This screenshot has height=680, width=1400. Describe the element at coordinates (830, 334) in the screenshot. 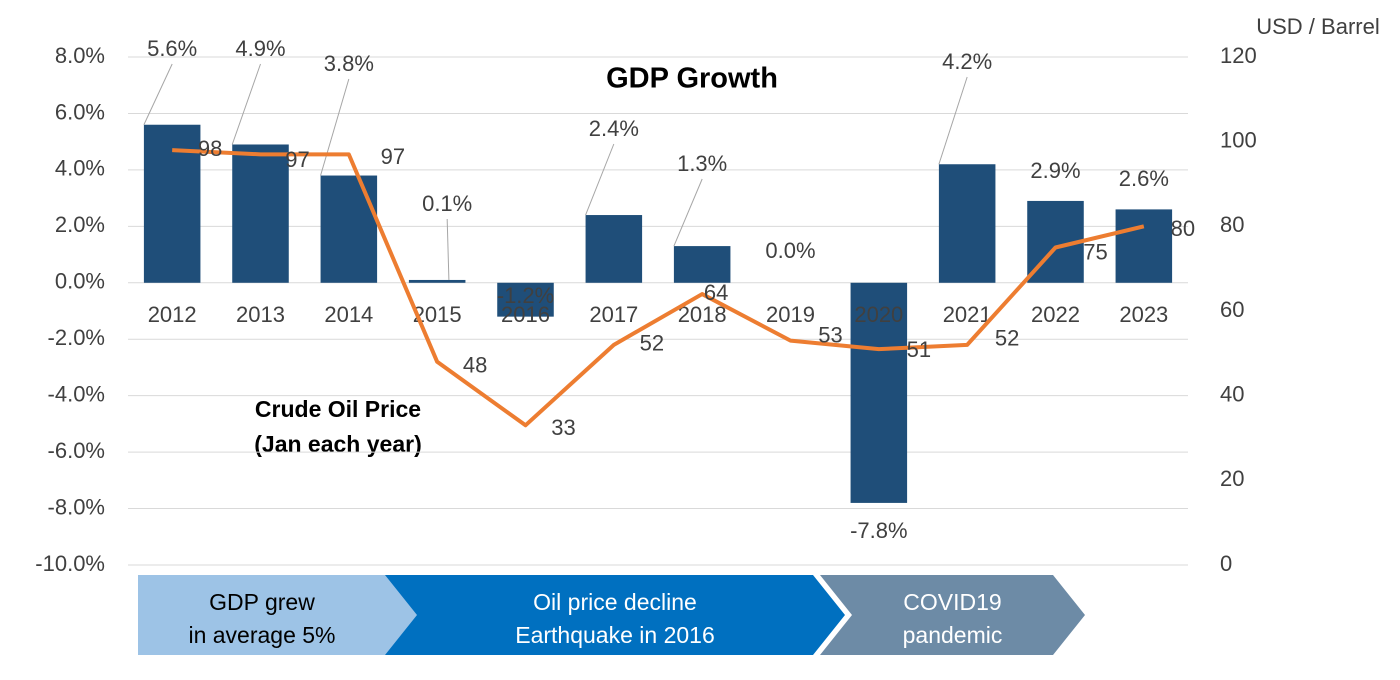

I see `data-label: 53` at that location.